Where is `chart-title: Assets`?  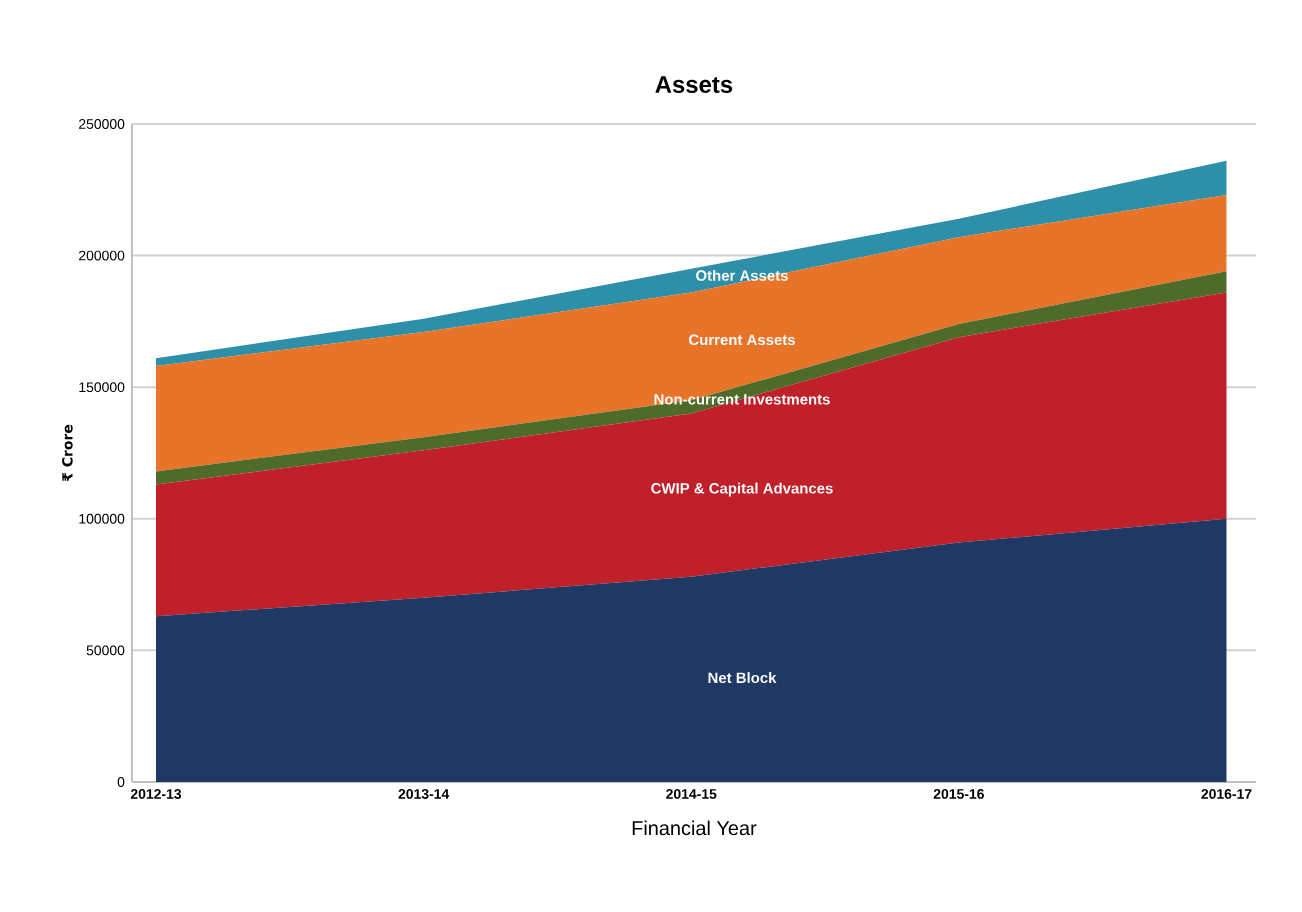 chart-title: Assets is located at coordinates (694, 84).